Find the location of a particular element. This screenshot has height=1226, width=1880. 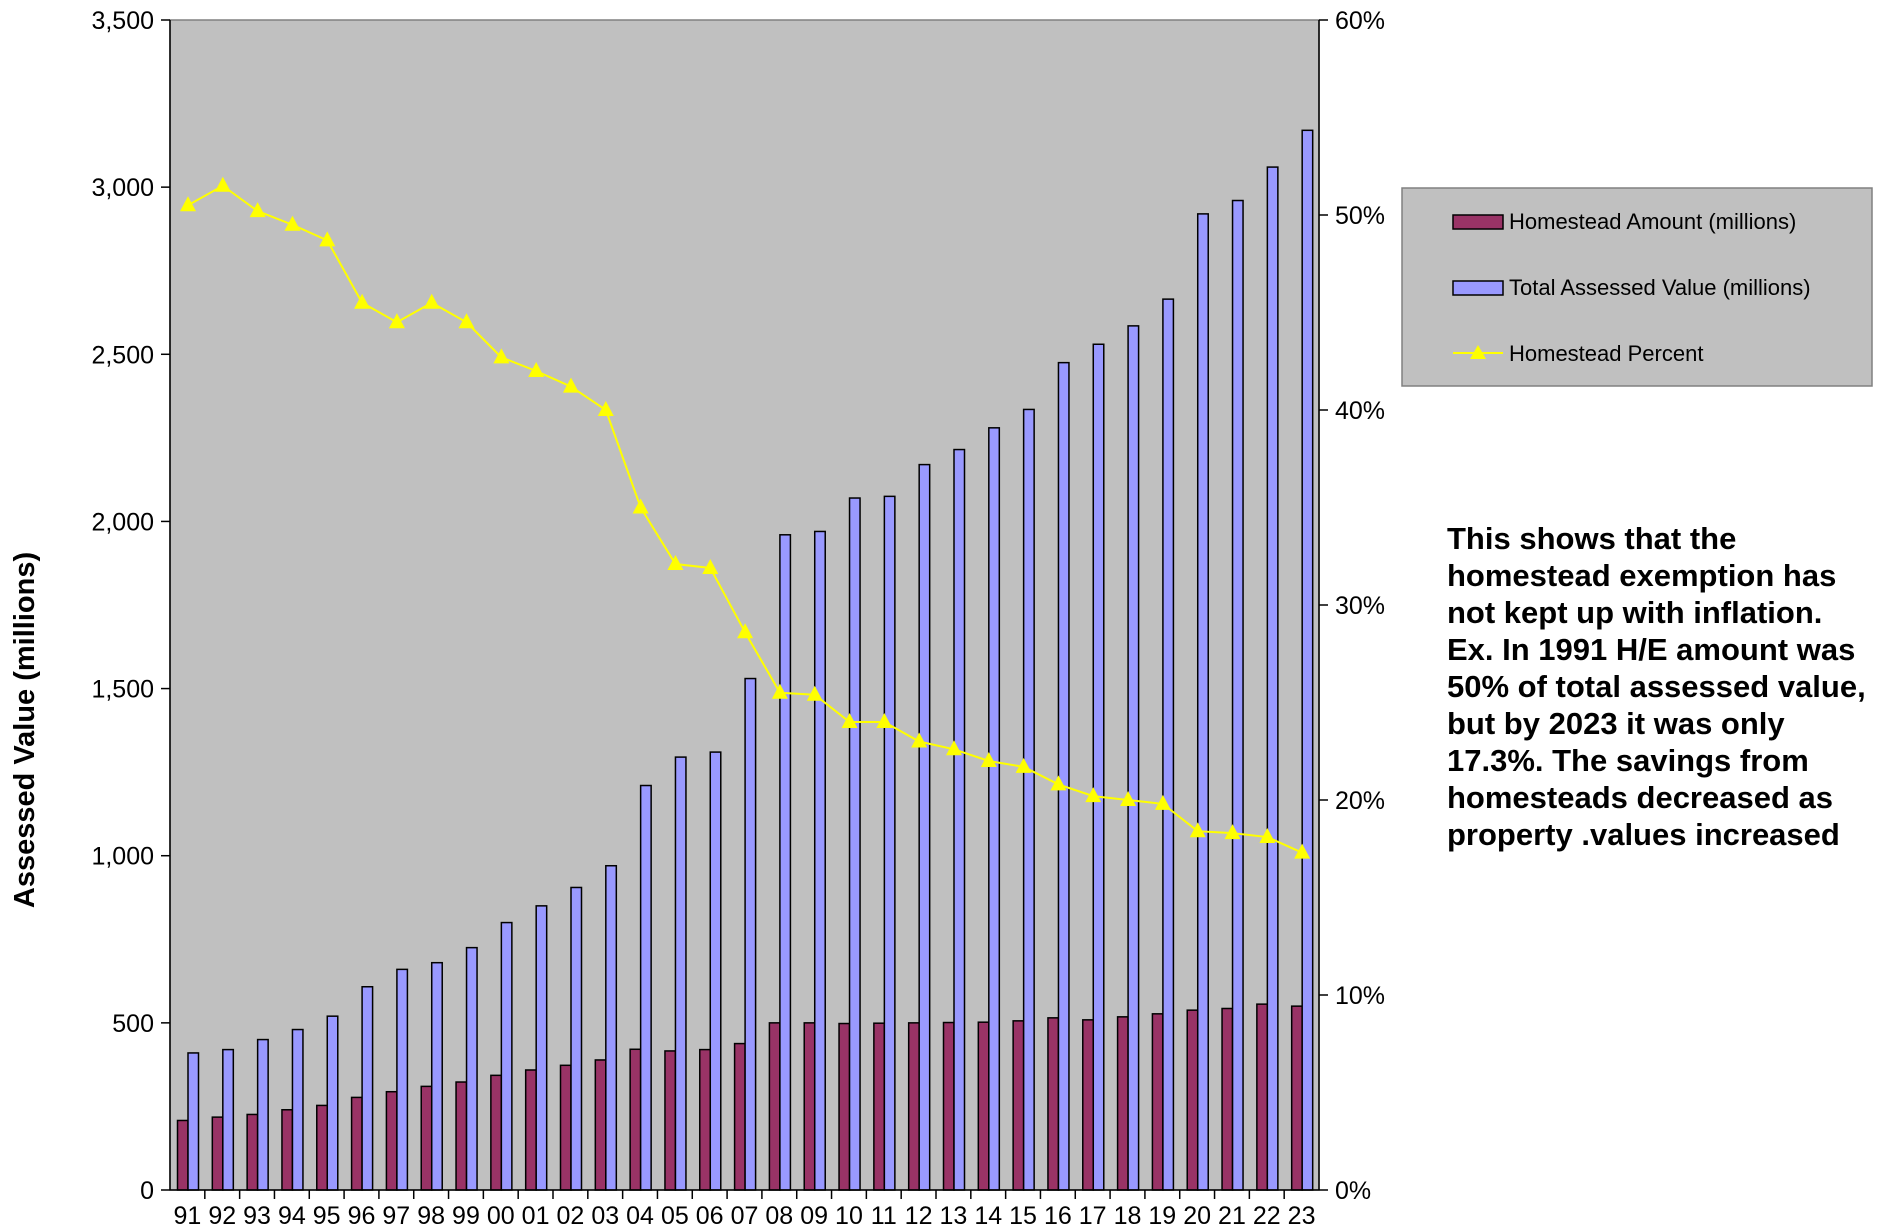

y-tick-label: 3,500 is located at coordinates (122, 21).